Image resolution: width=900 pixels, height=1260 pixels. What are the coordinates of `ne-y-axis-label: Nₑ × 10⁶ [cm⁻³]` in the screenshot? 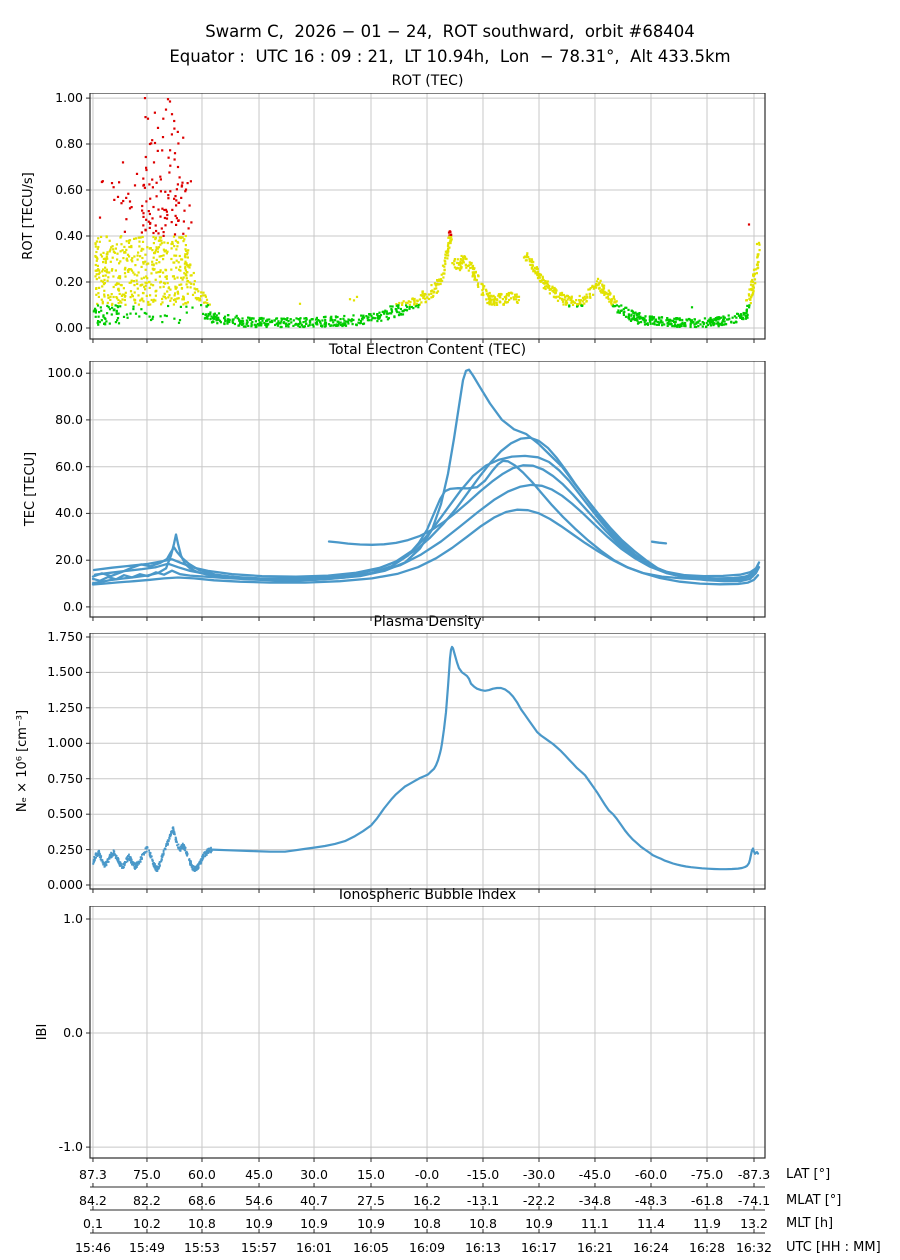 It's located at (22, 761).